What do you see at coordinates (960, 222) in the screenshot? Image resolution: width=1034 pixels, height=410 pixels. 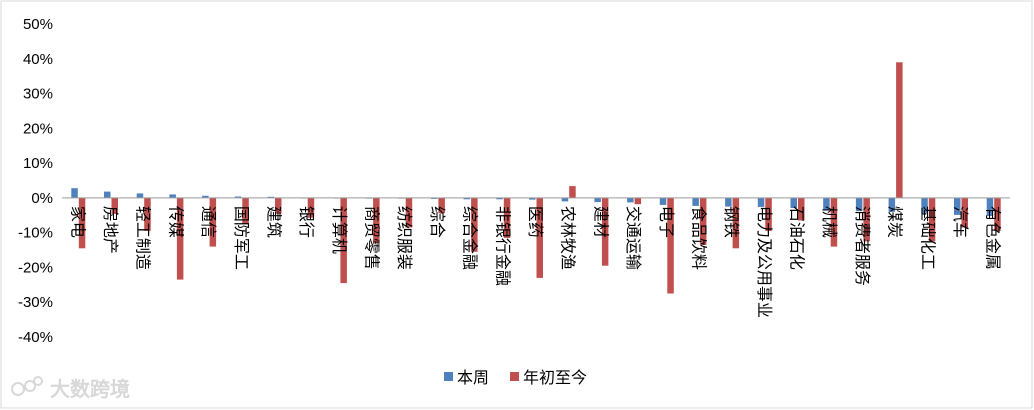 I see `x-tick-label: 汽车` at bounding box center [960, 222].